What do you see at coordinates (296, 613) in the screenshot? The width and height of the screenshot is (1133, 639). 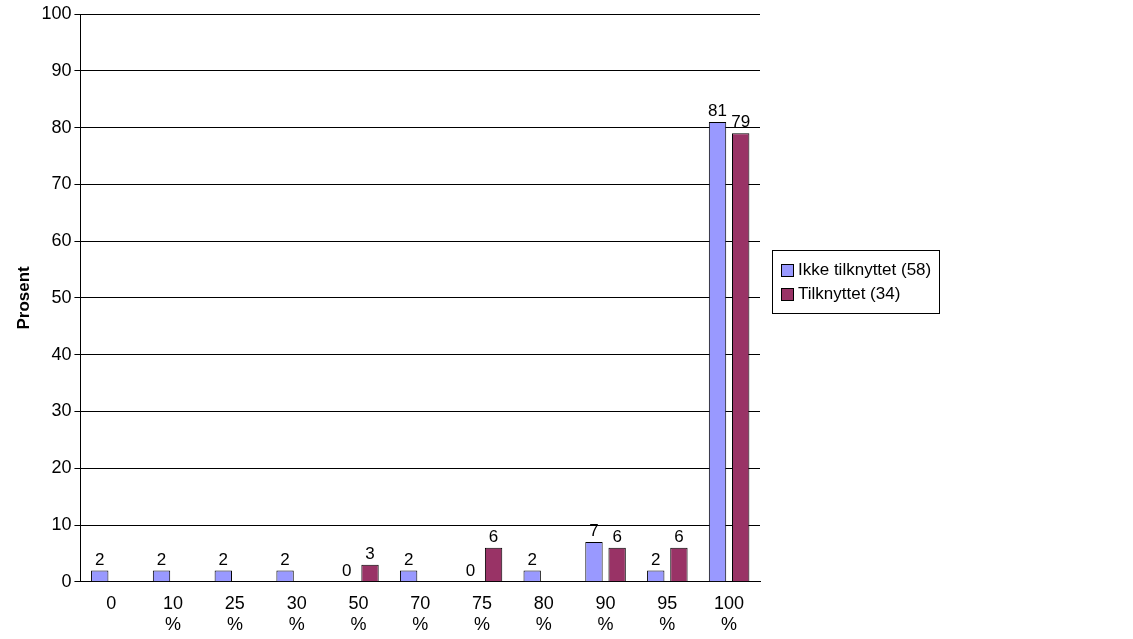 I see `x-tick-label: 30 %` at bounding box center [296, 613].